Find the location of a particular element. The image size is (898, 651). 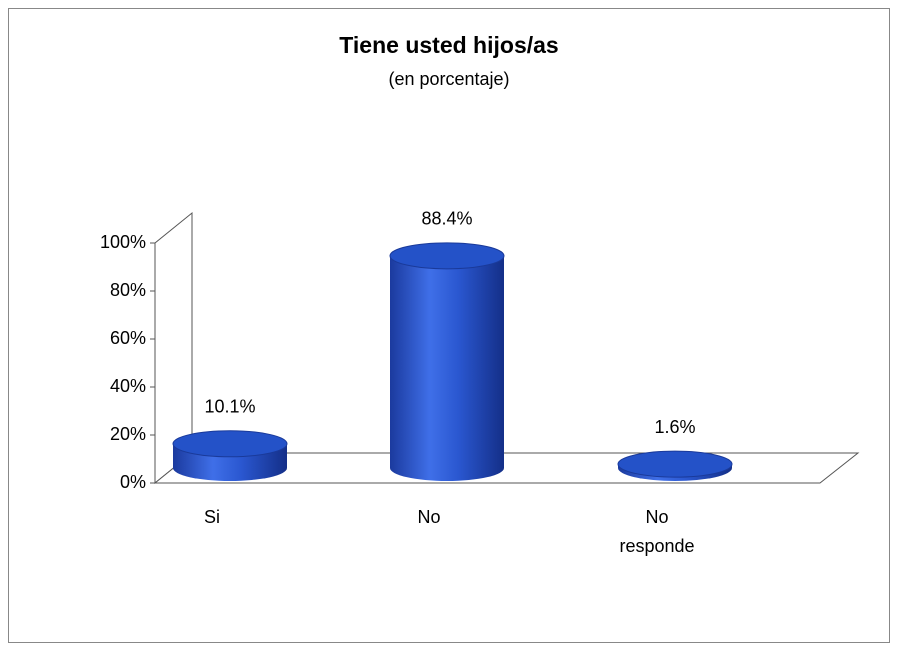

x-tick-label: No is located at coordinates (429, 517).